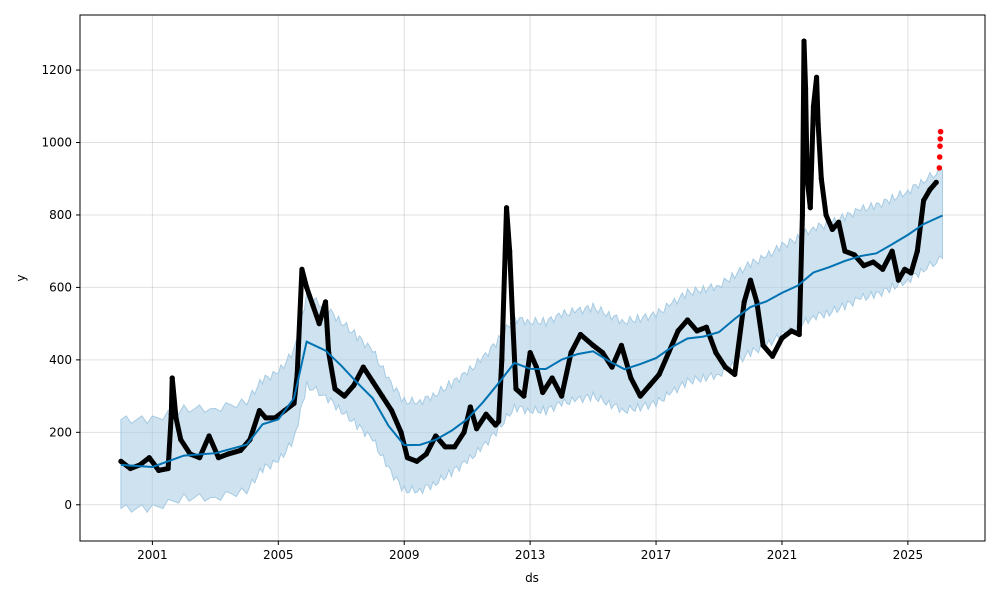 The height and width of the screenshot is (604, 1000). Describe the element at coordinates (940, 149) in the screenshot. I see `recent-points` at that location.